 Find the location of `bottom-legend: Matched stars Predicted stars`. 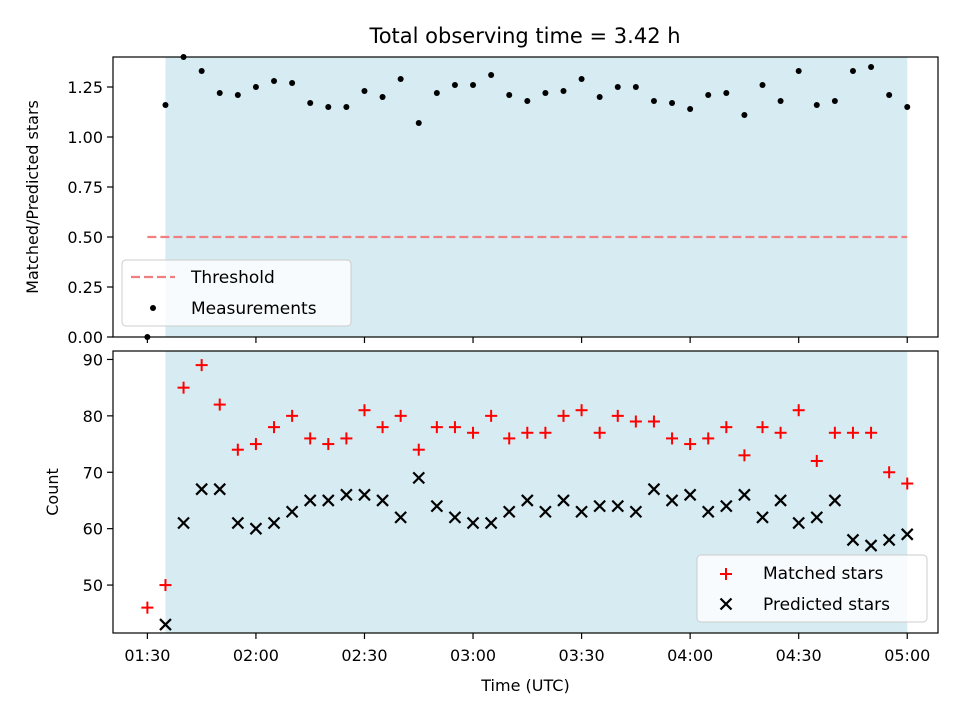

bottom-legend: Matched stars Predicted stars is located at coordinates (812, 588).